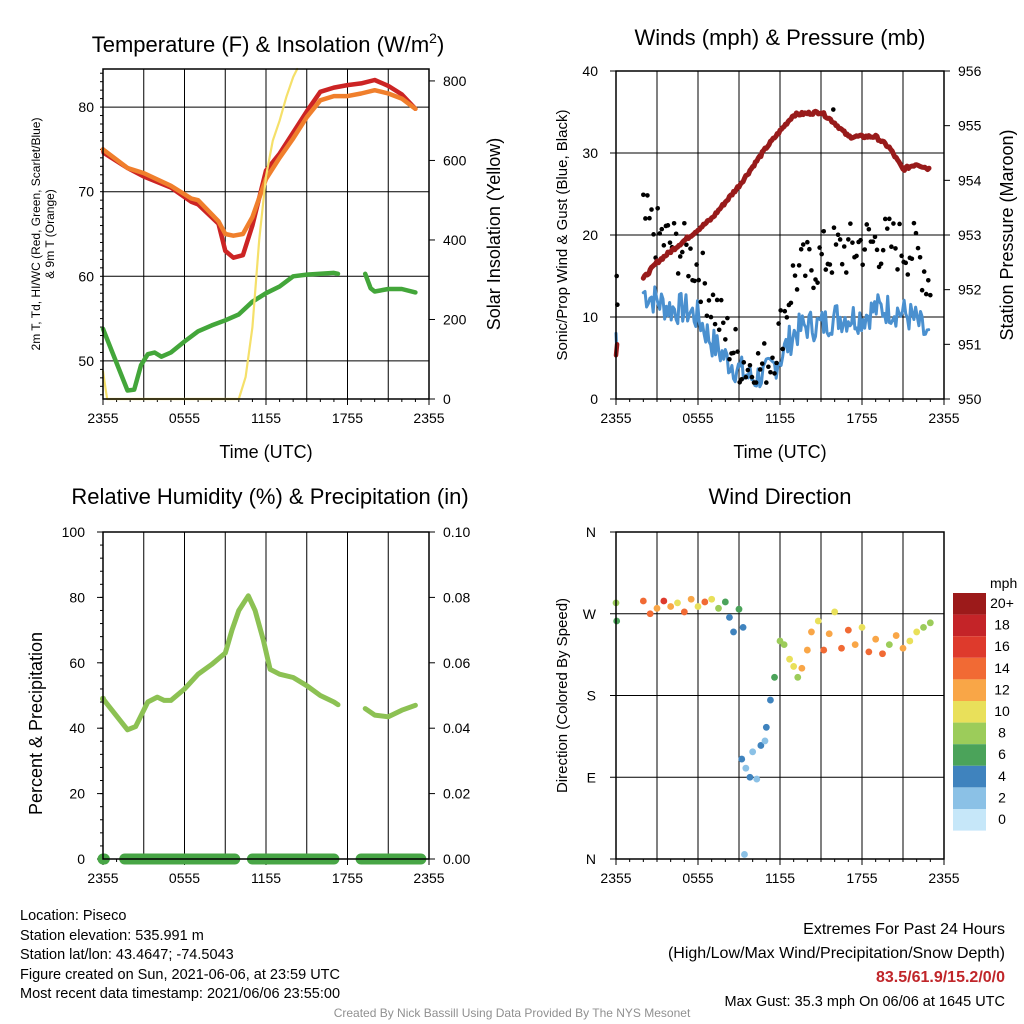  Describe the element at coordinates (786, 337) in the screenshot. I see `wind-speed-line` at that location.